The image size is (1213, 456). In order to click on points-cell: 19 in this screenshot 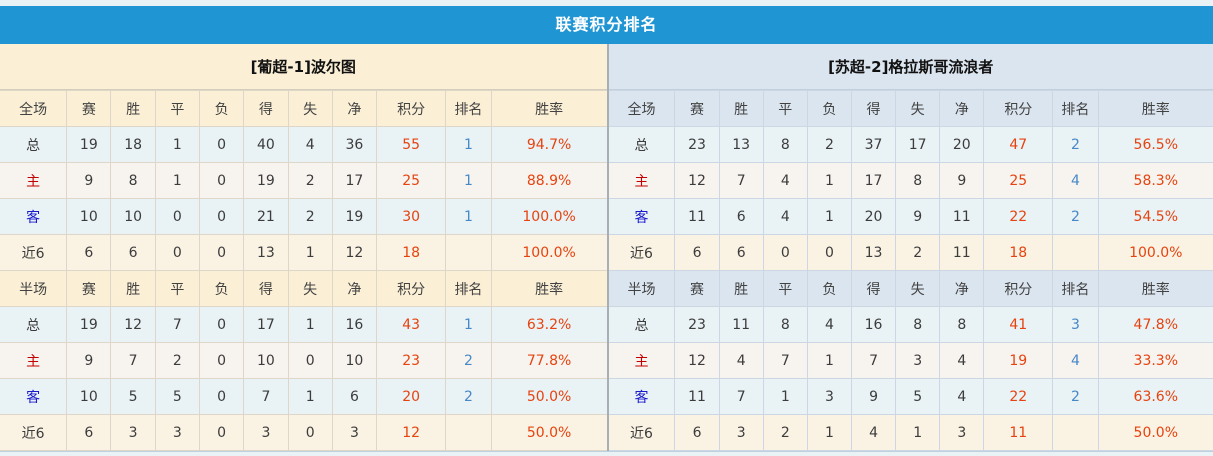, I will do `click(1018, 360)`.